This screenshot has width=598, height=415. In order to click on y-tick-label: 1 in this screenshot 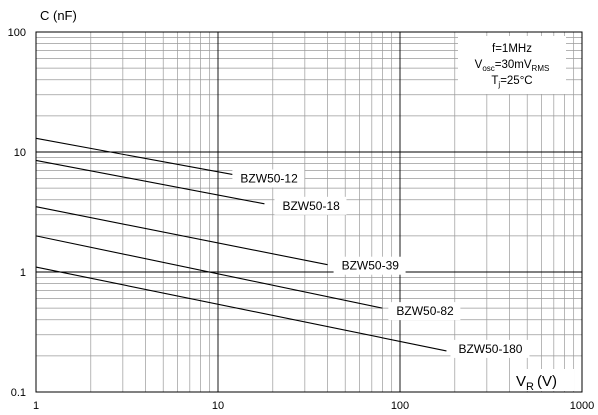, I will do `click(23, 273)`.